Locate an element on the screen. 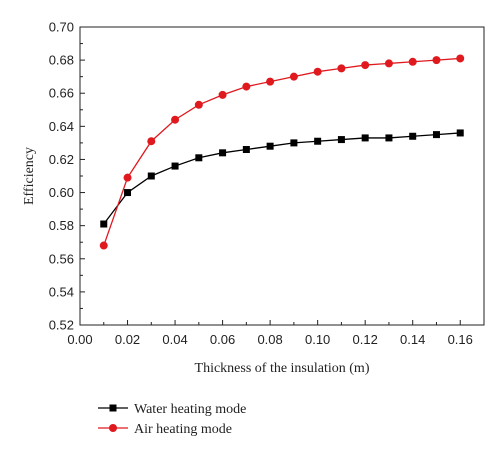  x-tick-label: 0.16 is located at coordinates (460, 339).